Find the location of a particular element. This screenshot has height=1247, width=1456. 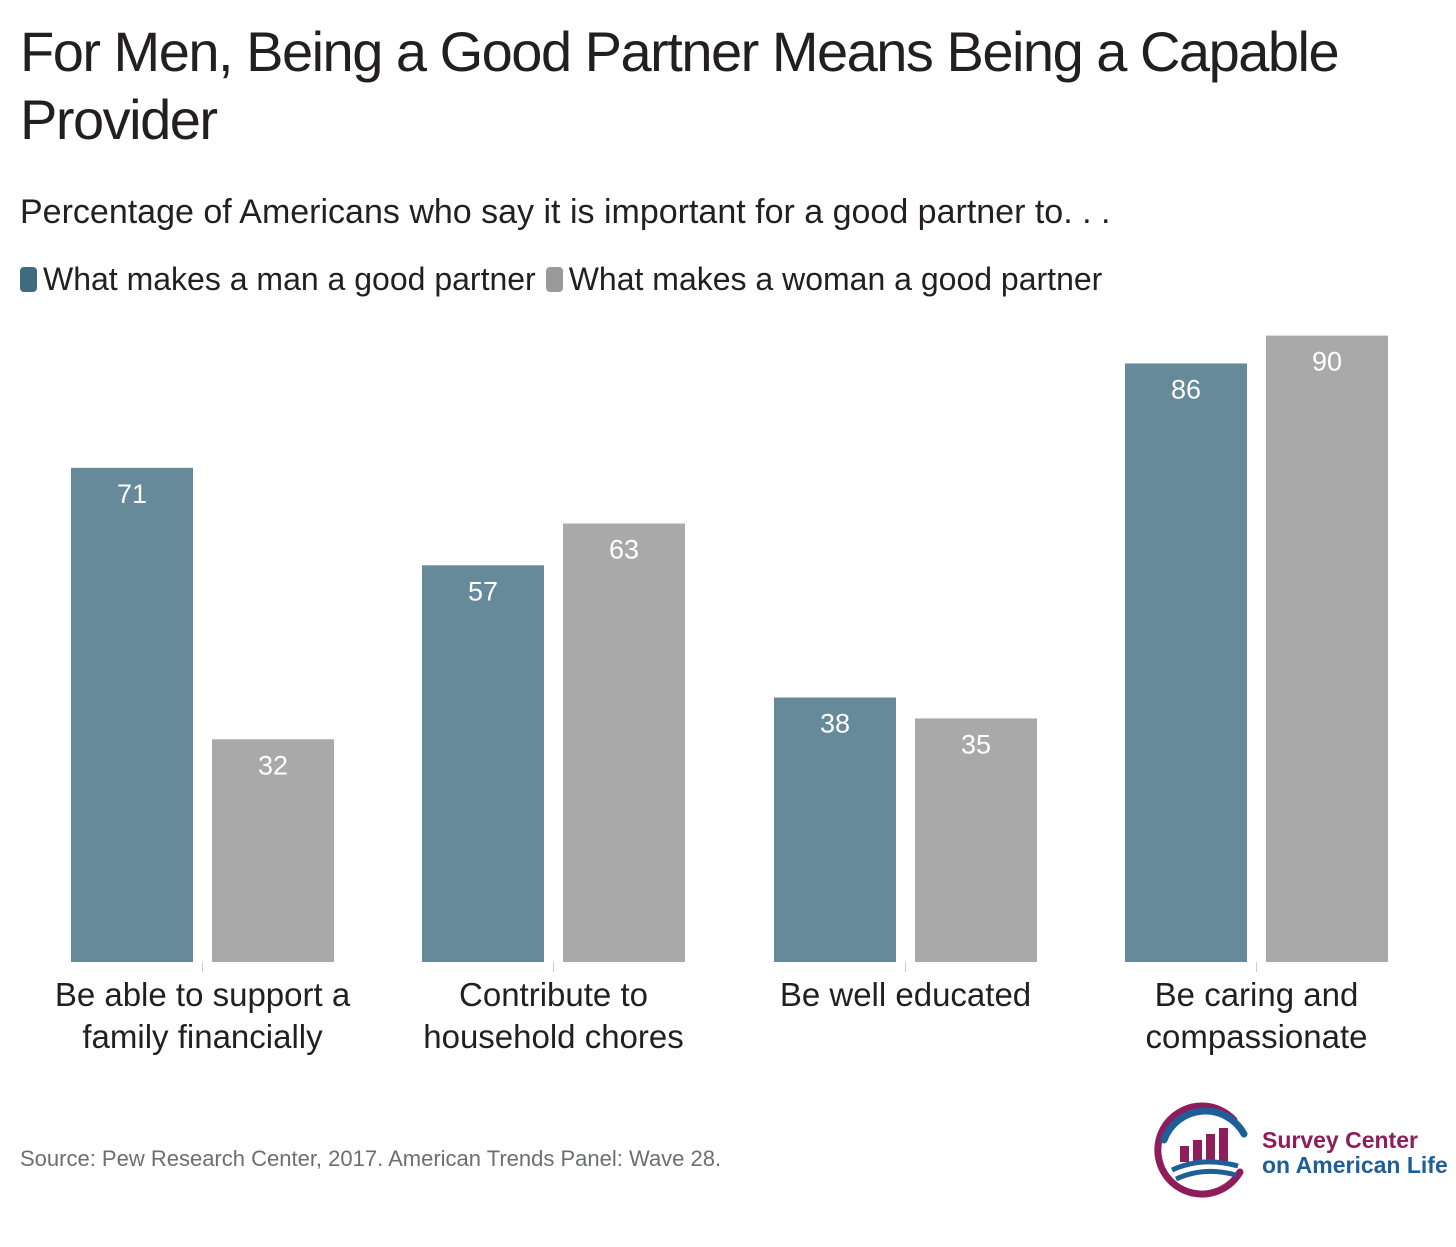

legend-label-women: What makes a woman a good partner is located at coordinates (835, 279).